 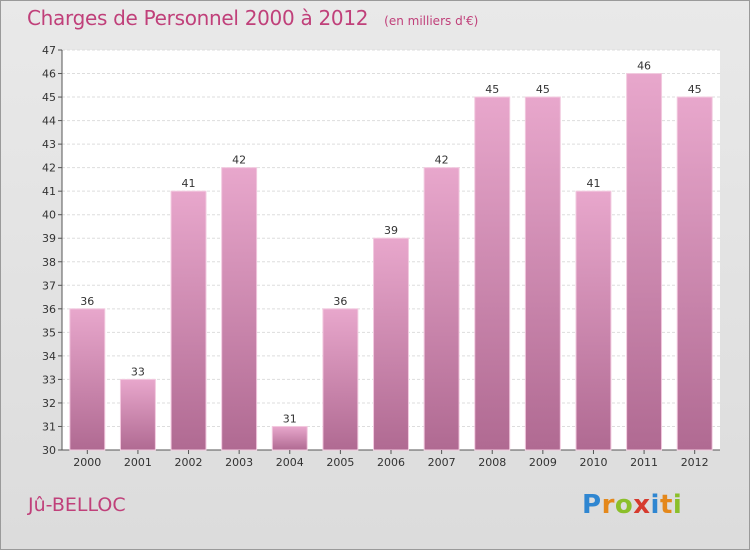 I want to click on logo-letter: o, so click(x=624, y=505).